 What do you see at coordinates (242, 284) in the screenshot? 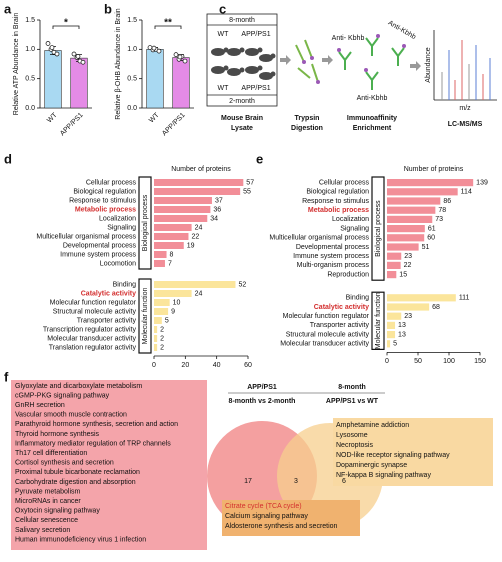
I see `value-label: 52` at bounding box center [242, 284].